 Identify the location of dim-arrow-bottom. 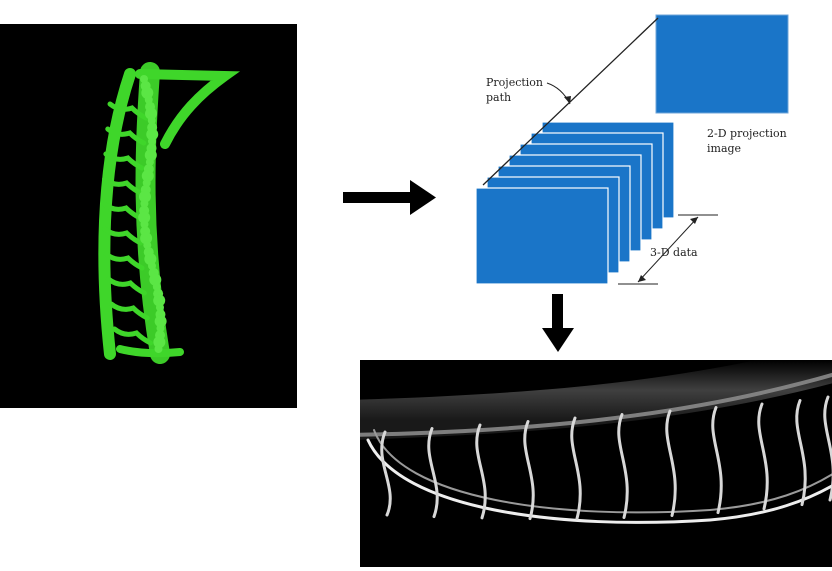
(642, 278).